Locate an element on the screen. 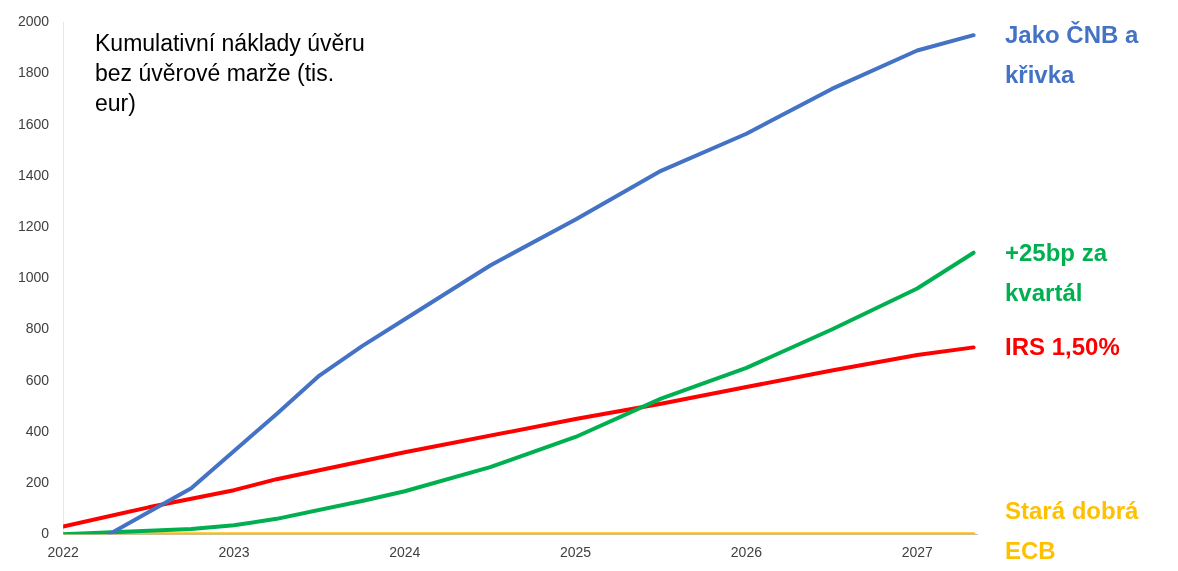  y-tick-label: 0 is located at coordinates (45, 533).